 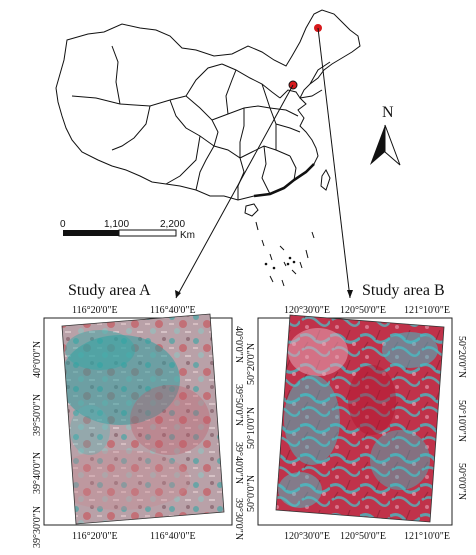 What do you see at coordinates (91, 233) in the screenshot?
I see `scale-segment-dark` at bounding box center [91, 233].